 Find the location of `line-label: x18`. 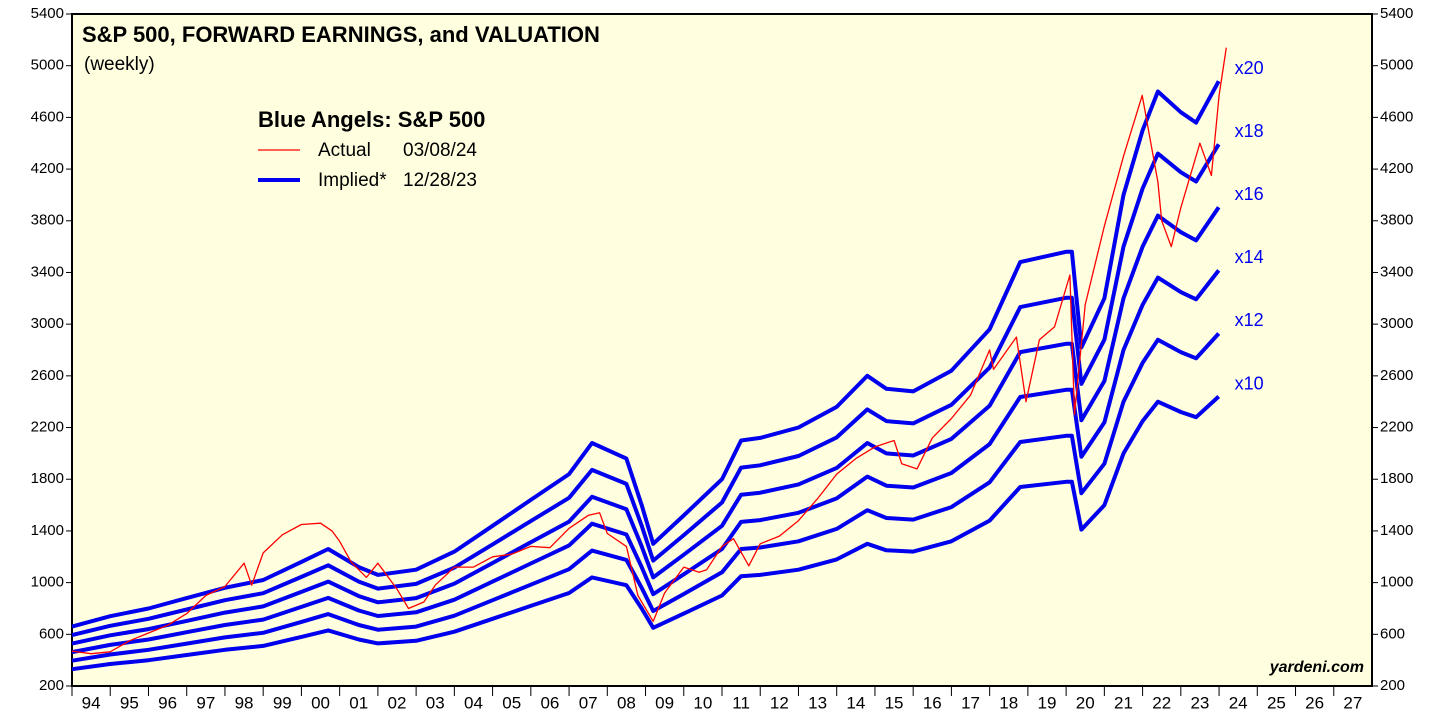

line-label: x18 is located at coordinates (1249, 131).